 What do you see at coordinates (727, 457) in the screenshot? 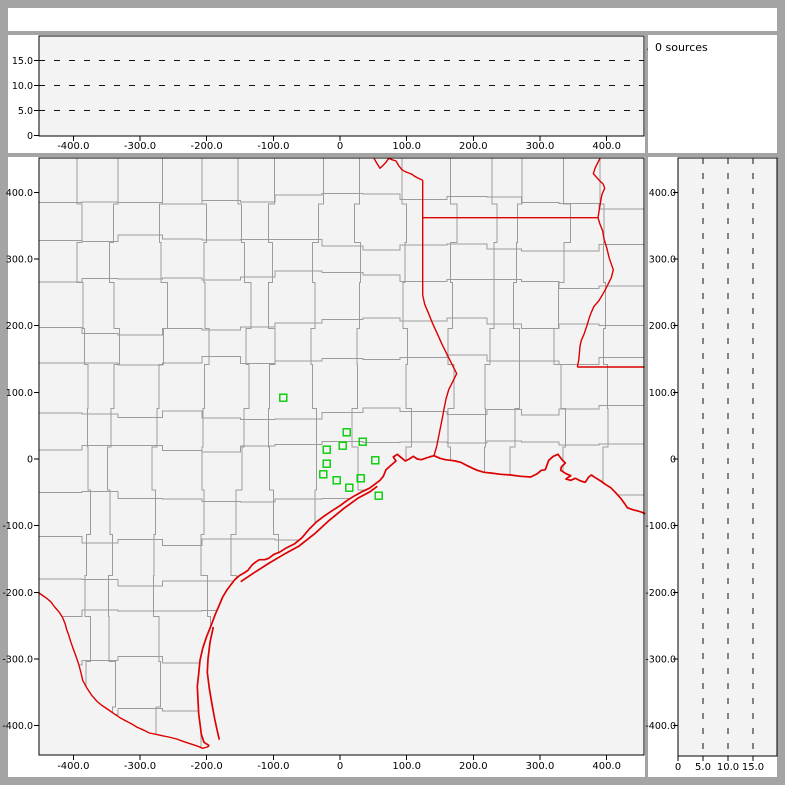
I see `altitude-ns-plot` at bounding box center [727, 457].